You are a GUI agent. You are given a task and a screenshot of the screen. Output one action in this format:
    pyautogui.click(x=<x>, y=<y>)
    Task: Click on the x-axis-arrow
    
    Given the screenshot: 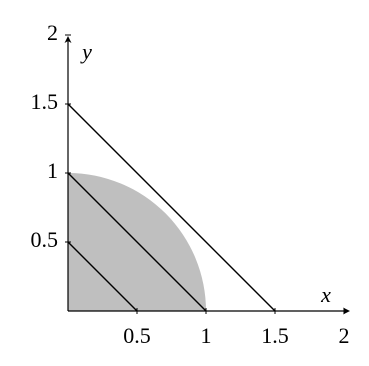 What is the action you would take?
    pyautogui.click(x=346, y=311)
    